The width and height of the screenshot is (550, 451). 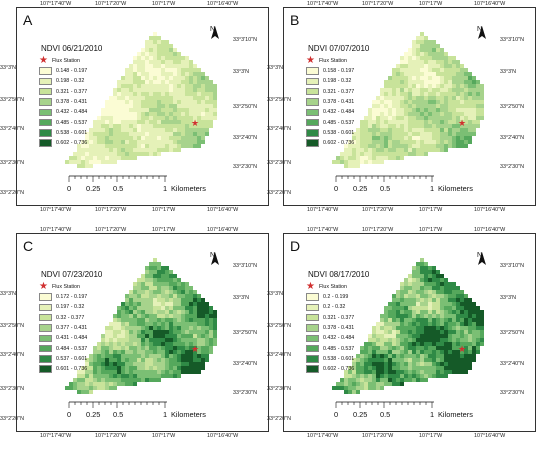 What do you see at coordinates (323, 210) in the screenshot?
I see `coord-label-bottom: 107°17'40"W` at bounding box center [323, 210].